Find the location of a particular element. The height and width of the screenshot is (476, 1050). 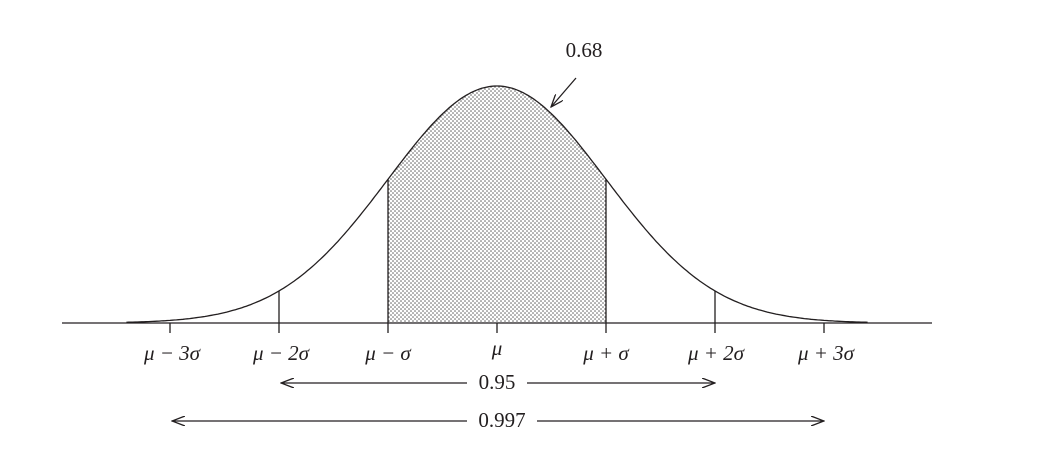

axis-label: μ − 3σ is located at coordinates (172, 353).